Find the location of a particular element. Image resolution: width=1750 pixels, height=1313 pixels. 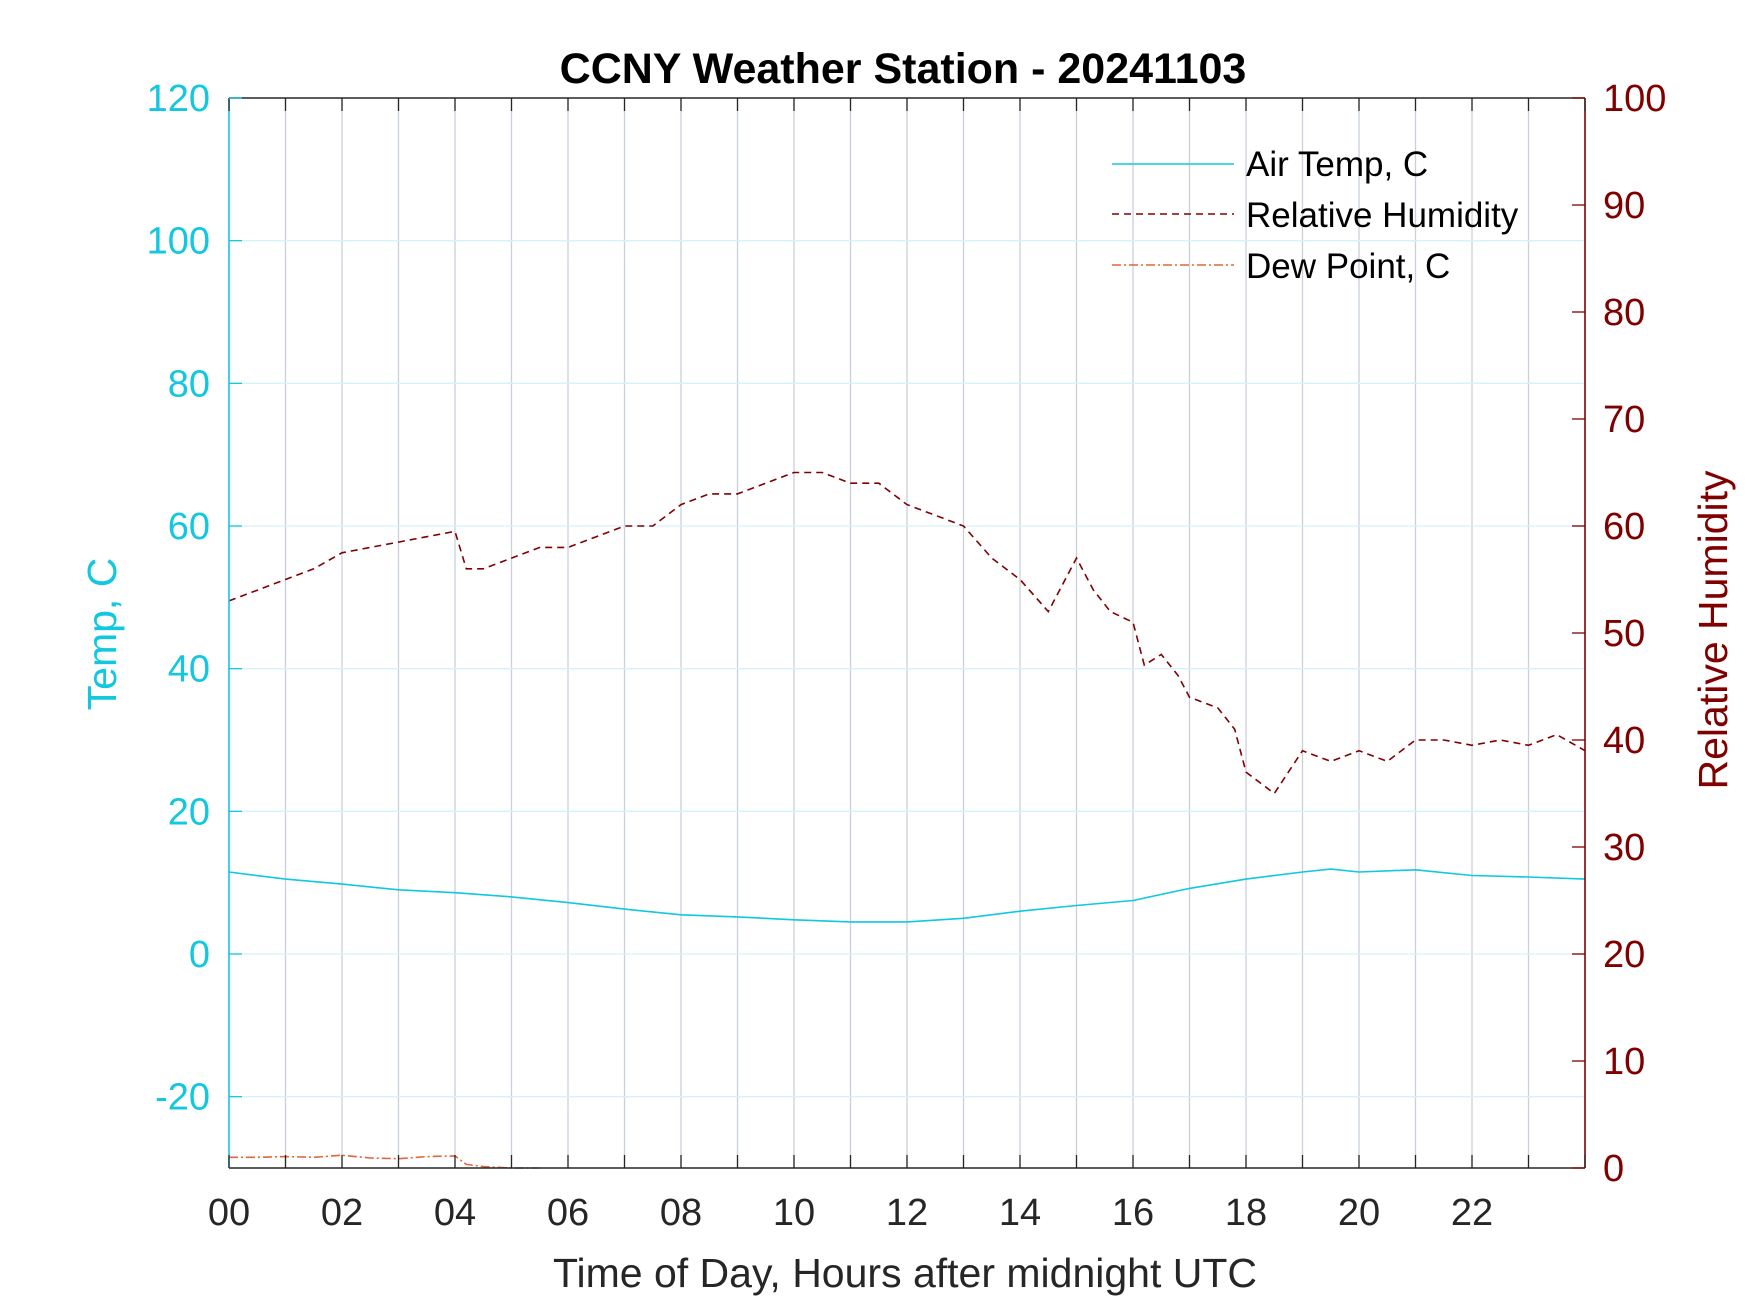

y-left-tick-label: 80 is located at coordinates (189, 384).